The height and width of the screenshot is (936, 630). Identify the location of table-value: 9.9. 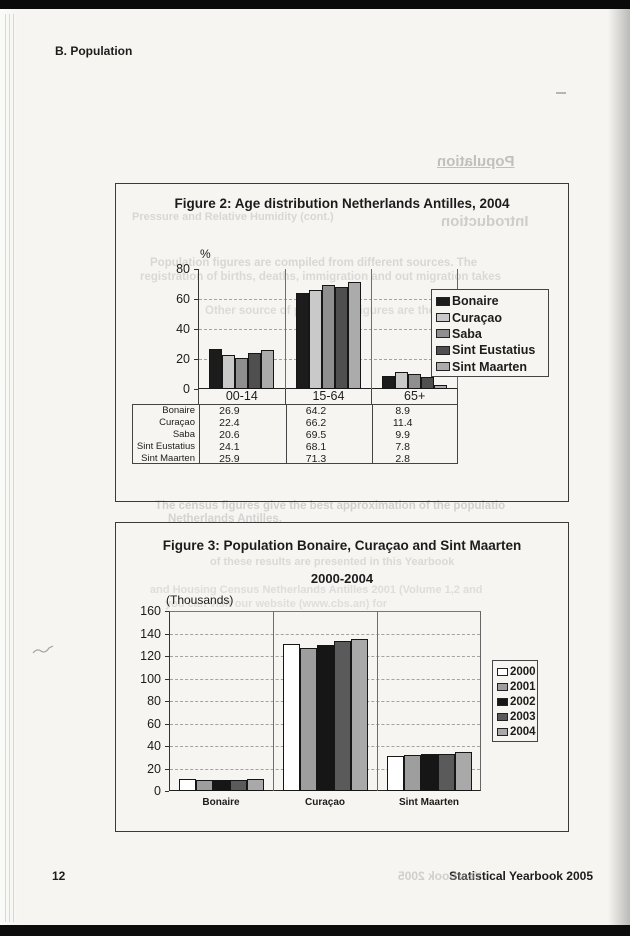
(402, 435).